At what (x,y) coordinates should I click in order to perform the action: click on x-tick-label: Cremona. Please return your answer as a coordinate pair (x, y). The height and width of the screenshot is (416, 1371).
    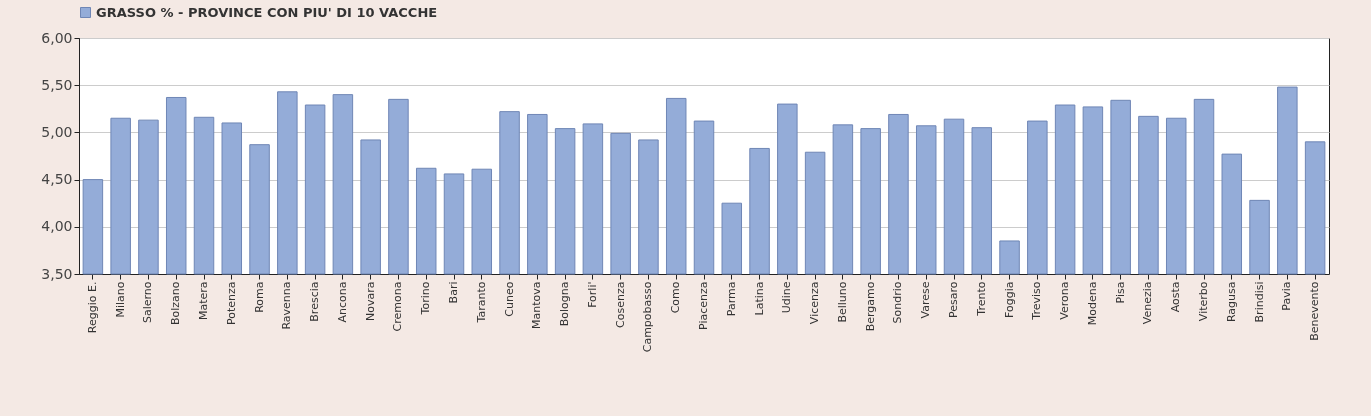
    Looking at the image, I should click on (398, 306).